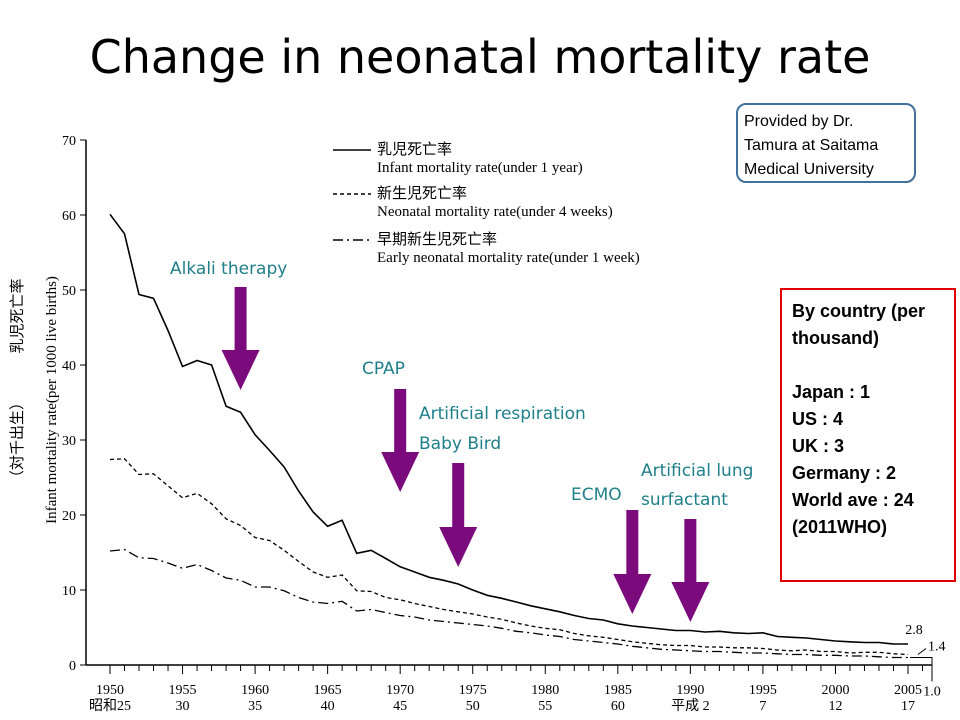 The height and width of the screenshot is (720, 960). I want to click on x-tick-label-era: 昭和25, so click(110, 706).